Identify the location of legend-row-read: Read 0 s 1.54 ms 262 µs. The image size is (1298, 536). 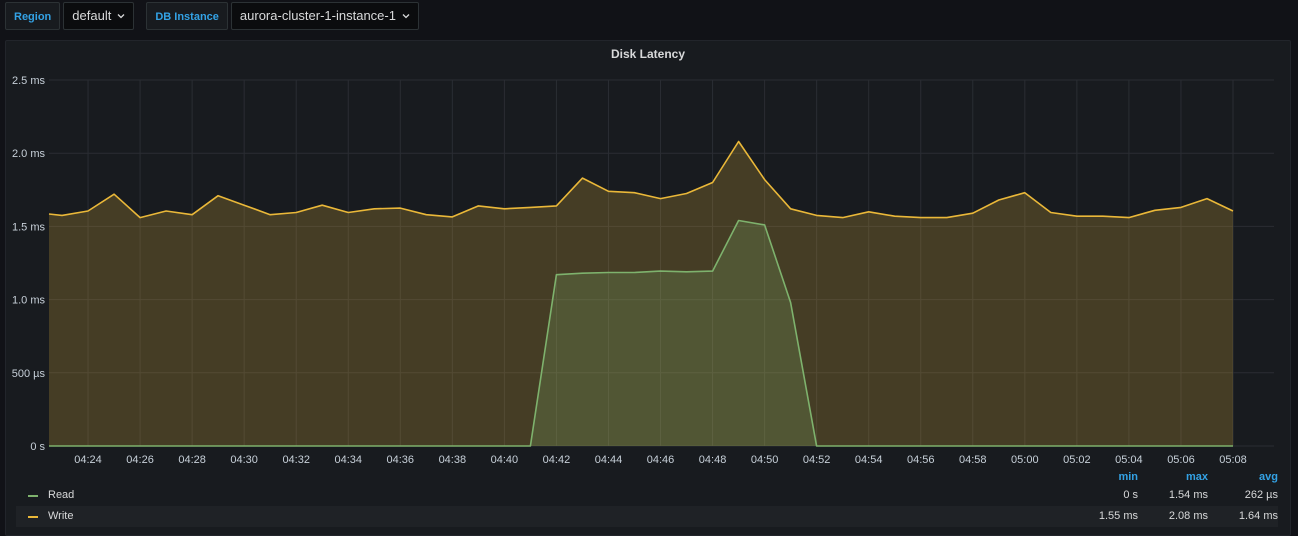
(647, 495).